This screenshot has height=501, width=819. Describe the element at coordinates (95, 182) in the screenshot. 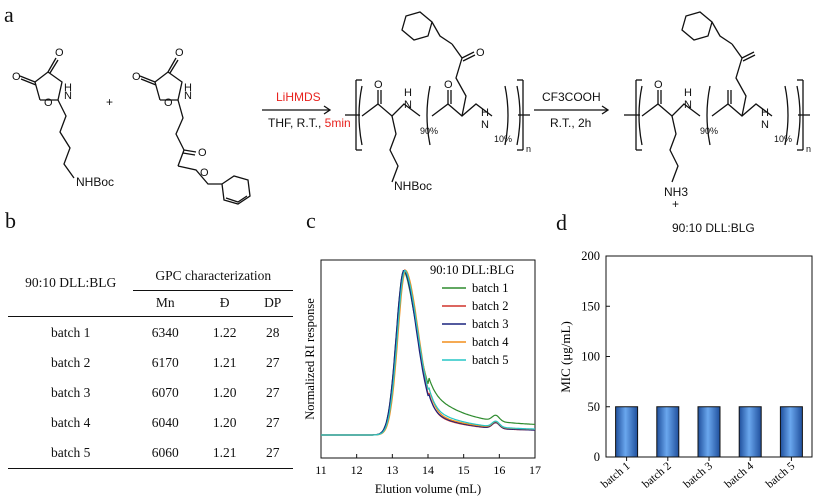

I see `nhboc-label-monomer: NHBoc` at that location.